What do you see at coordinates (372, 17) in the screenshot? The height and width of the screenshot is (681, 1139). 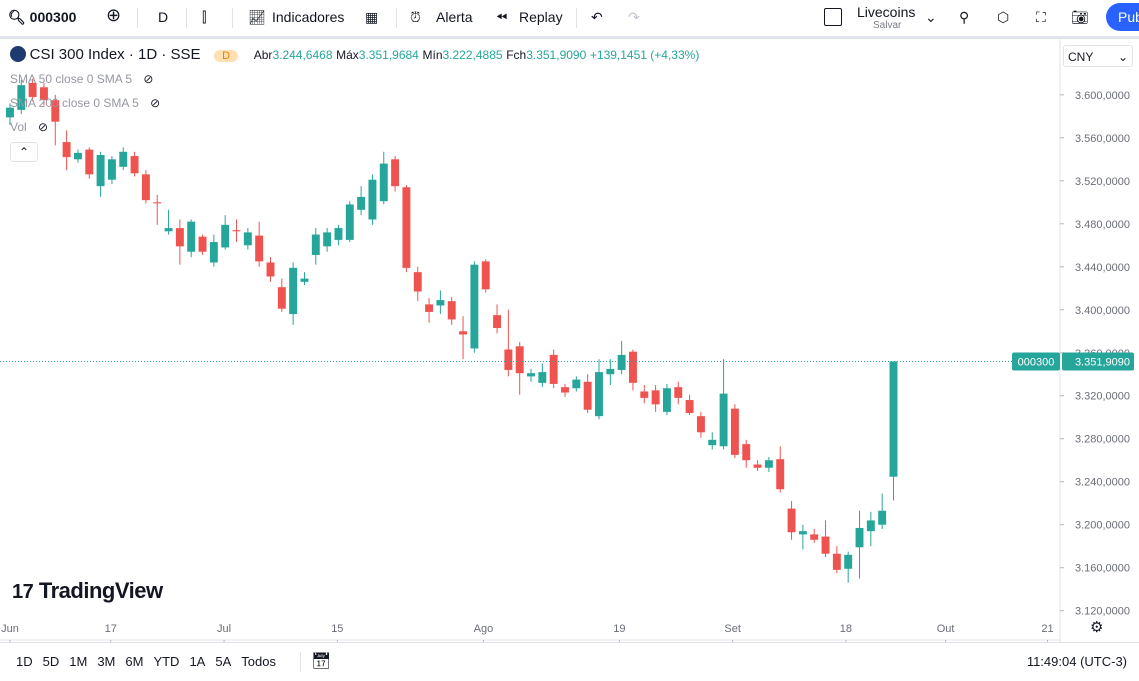 I see `templates: ▦` at bounding box center [372, 17].